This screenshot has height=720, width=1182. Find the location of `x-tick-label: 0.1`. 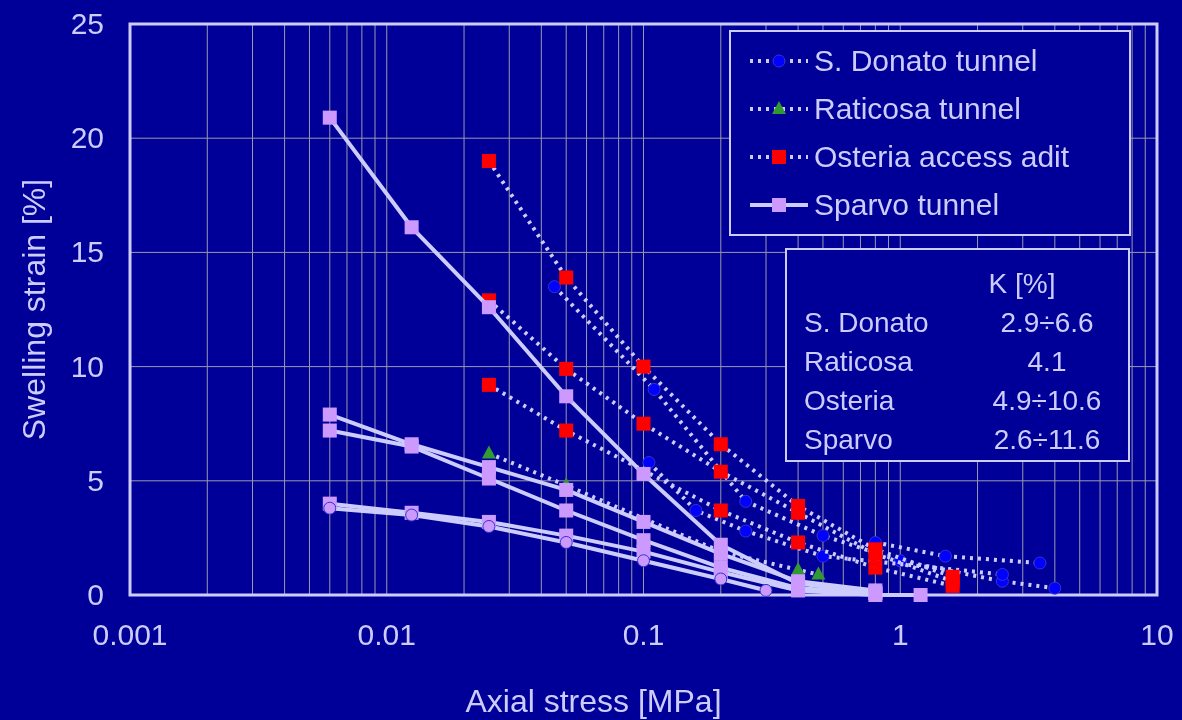

x-tick-label: 0.1 is located at coordinates (643, 634).